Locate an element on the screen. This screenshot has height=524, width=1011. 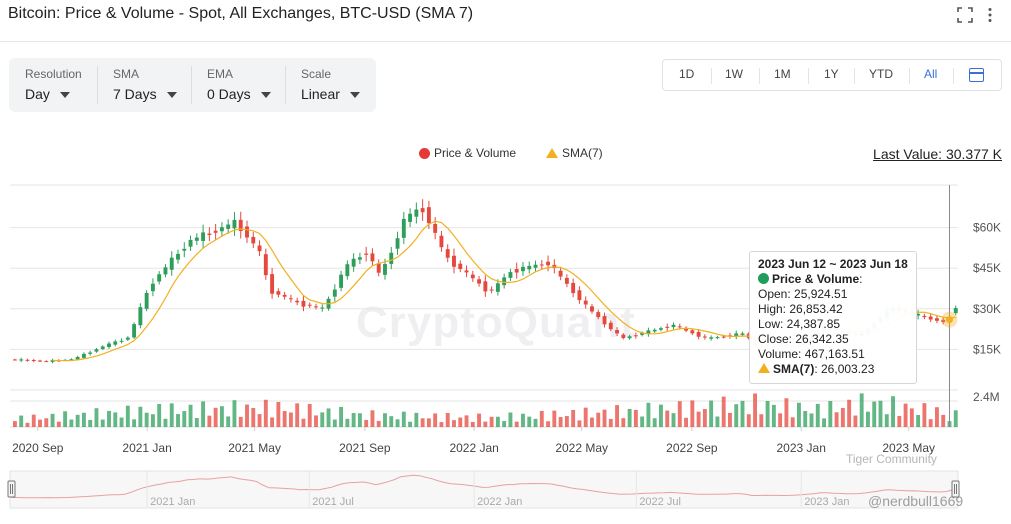
range-1d-button: 1D is located at coordinates (687, 74).